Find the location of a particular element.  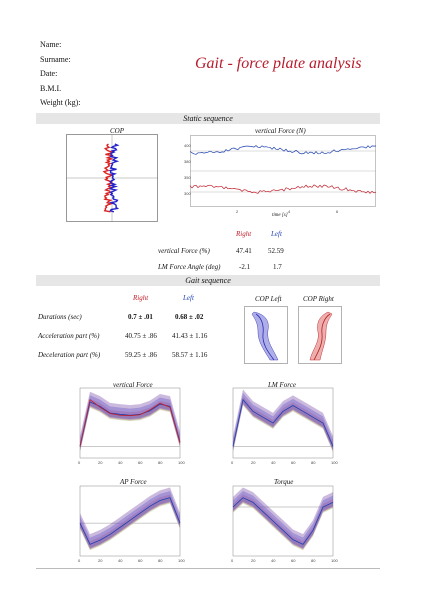

vertical-force-title: vertical Force is located at coordinates (133, 385).